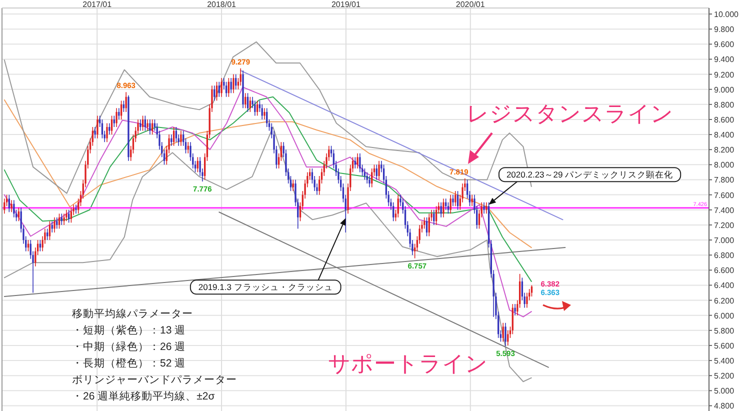 The image size is (740, 411). I want to click on y-tick-label: 7.400, so click(724, 210).